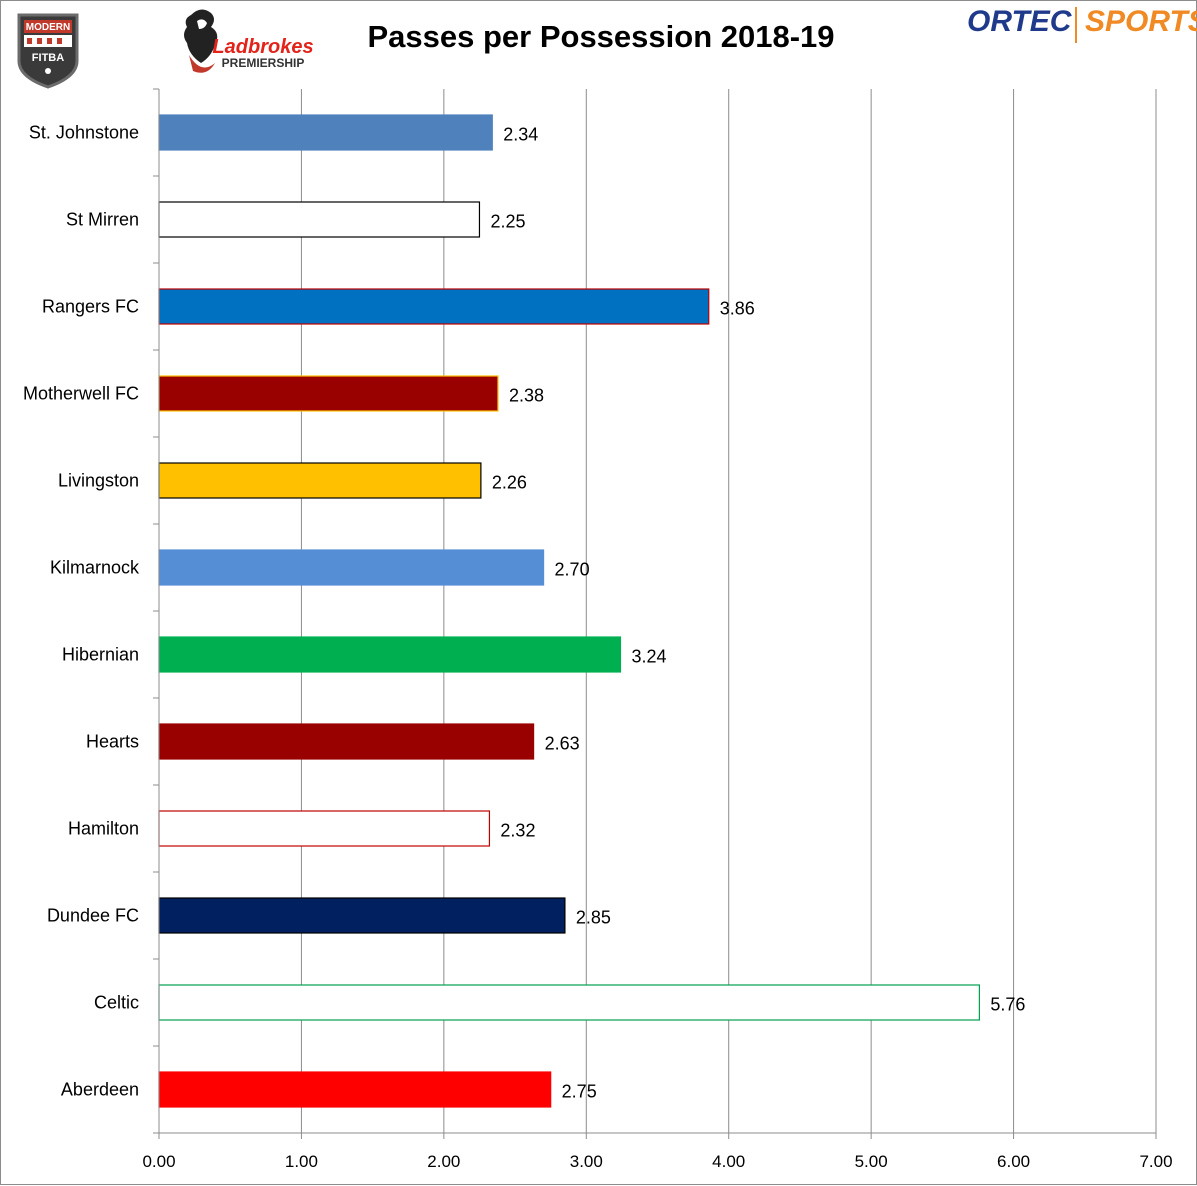 The width and height of the screenshot is (1197, 1186). Describe the element at coordinates (103, 829) in the screenshot. I see `category-label: Hamilton` at that location.